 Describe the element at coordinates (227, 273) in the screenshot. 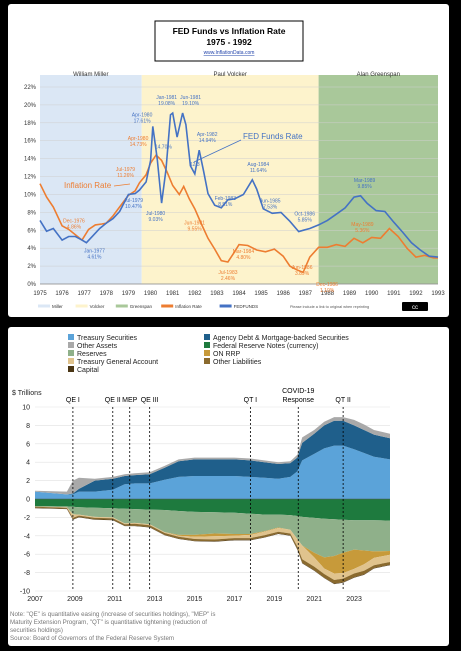

I see `annotation-date: Jul-1983` at that location.